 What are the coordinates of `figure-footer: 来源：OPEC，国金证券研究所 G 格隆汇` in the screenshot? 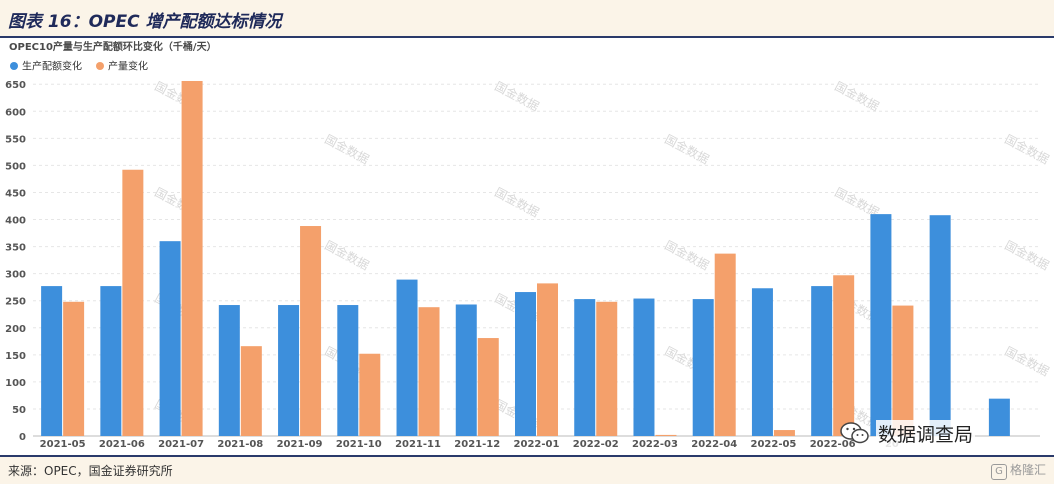 It's located at (527, 469).